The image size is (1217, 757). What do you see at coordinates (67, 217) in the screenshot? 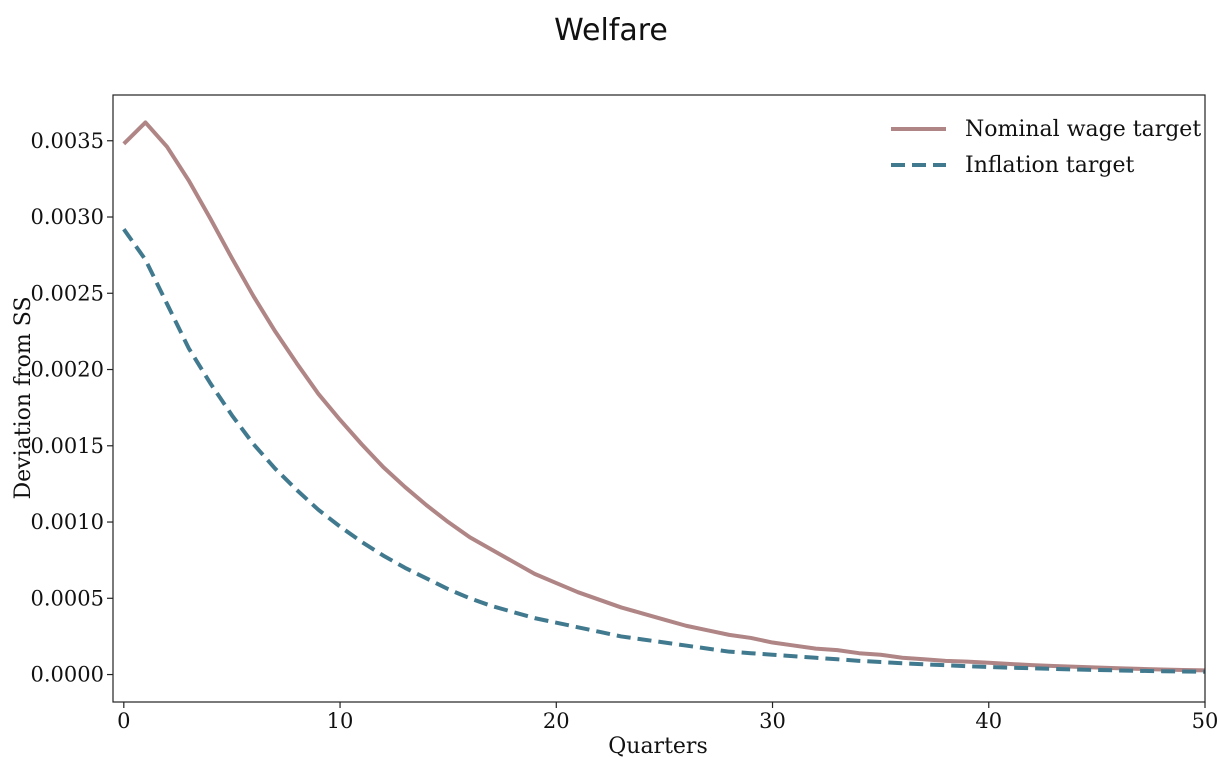
I see `y-tick-label: 0.0030` at bounding box center [67, 217].